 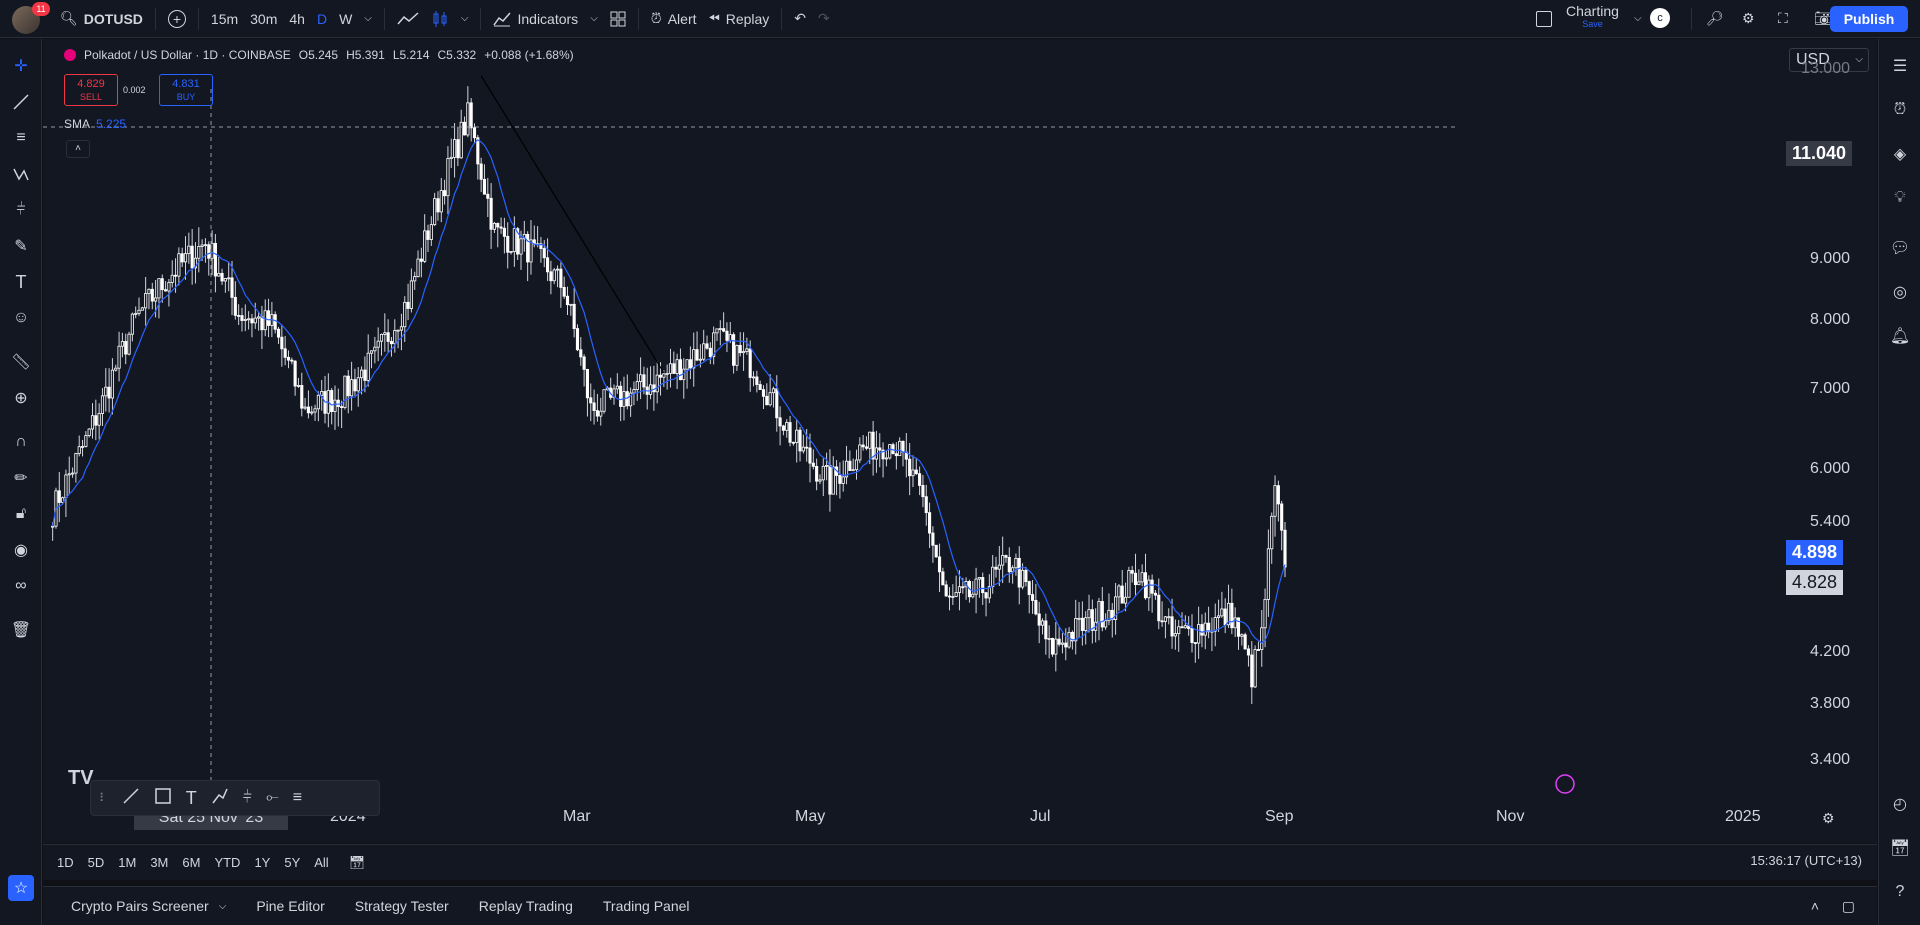 I want to click on undo-button: ↶, so click(x=800, y=19).